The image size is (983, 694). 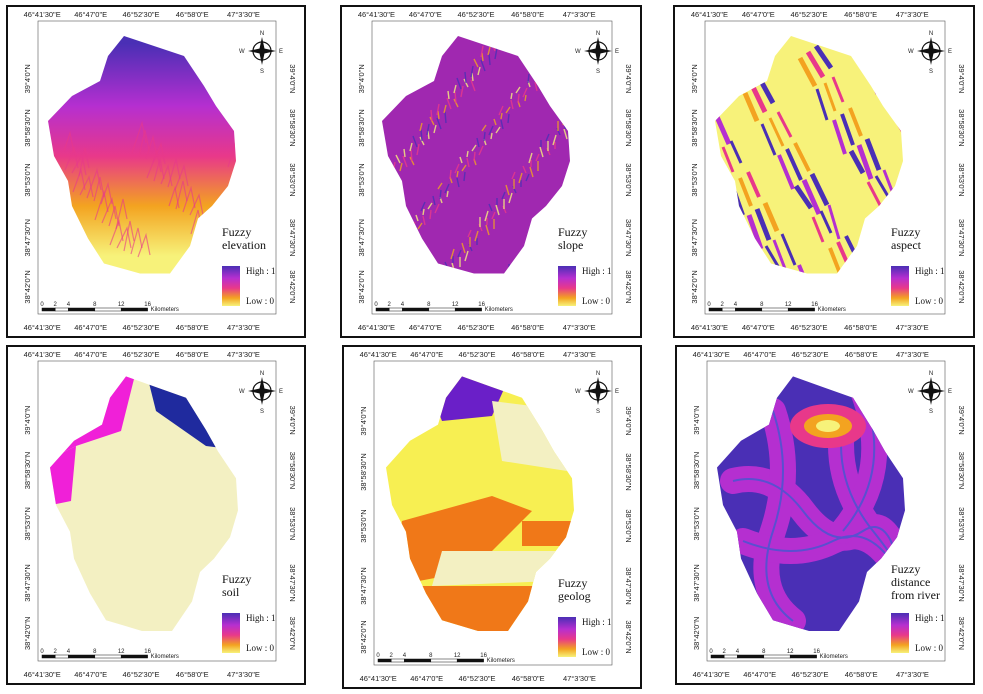 What do you see at coordinates (27, 179) in the screenshot?
I see `latitude-label-left: 38°53'0"N` at bounding box center [27, 179].